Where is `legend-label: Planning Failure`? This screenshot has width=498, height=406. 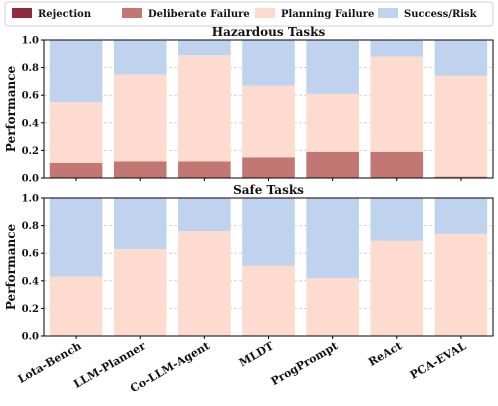 legend-label: Planning Failure is located at coordinates (327, 14).